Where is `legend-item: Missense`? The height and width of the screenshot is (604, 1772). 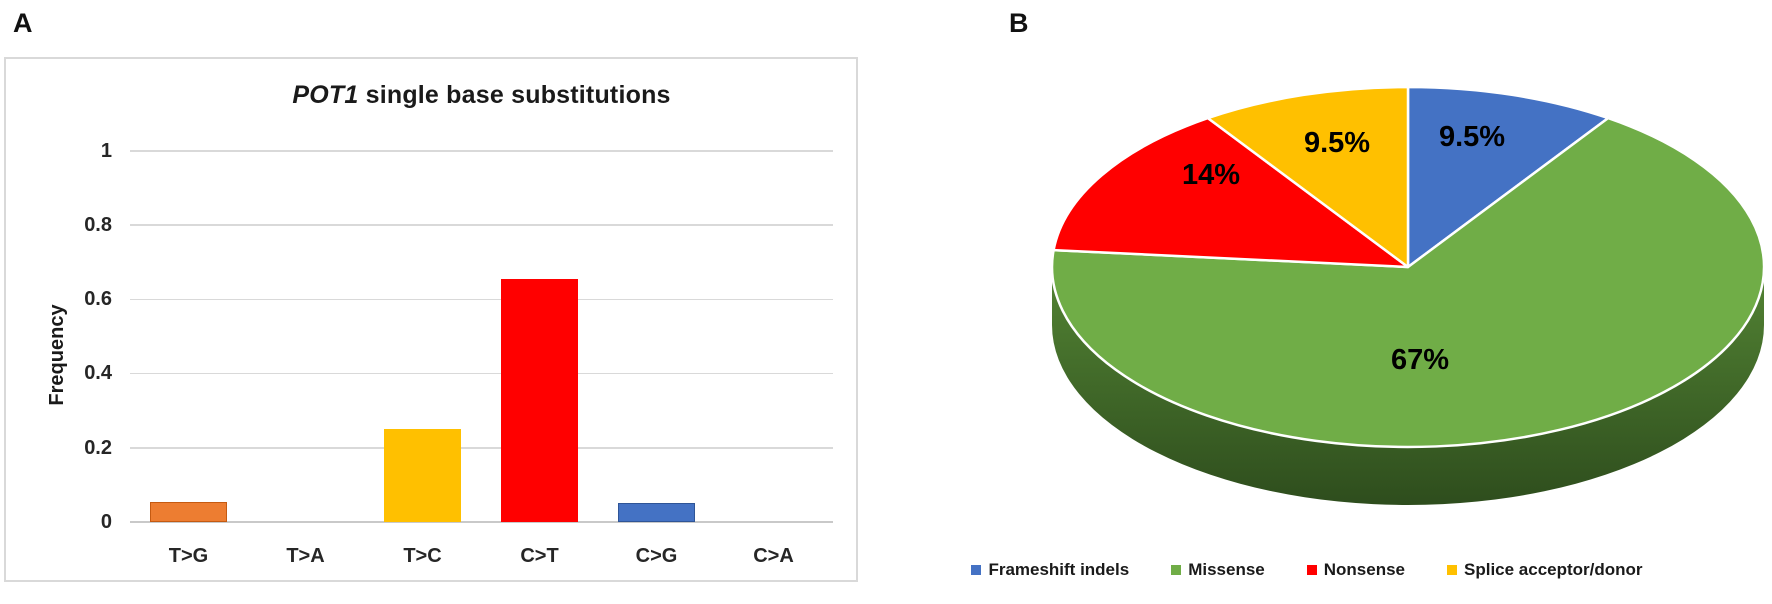
legend-item: Missense is located at coordinates (1218, 570).